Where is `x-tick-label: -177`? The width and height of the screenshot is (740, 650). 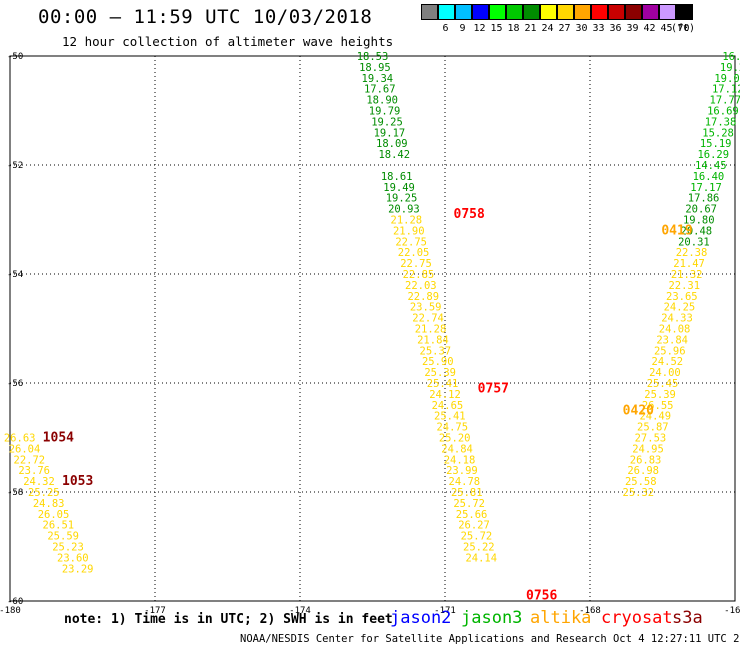 x-tick-label: -177 is located at coordinates (155, 611).